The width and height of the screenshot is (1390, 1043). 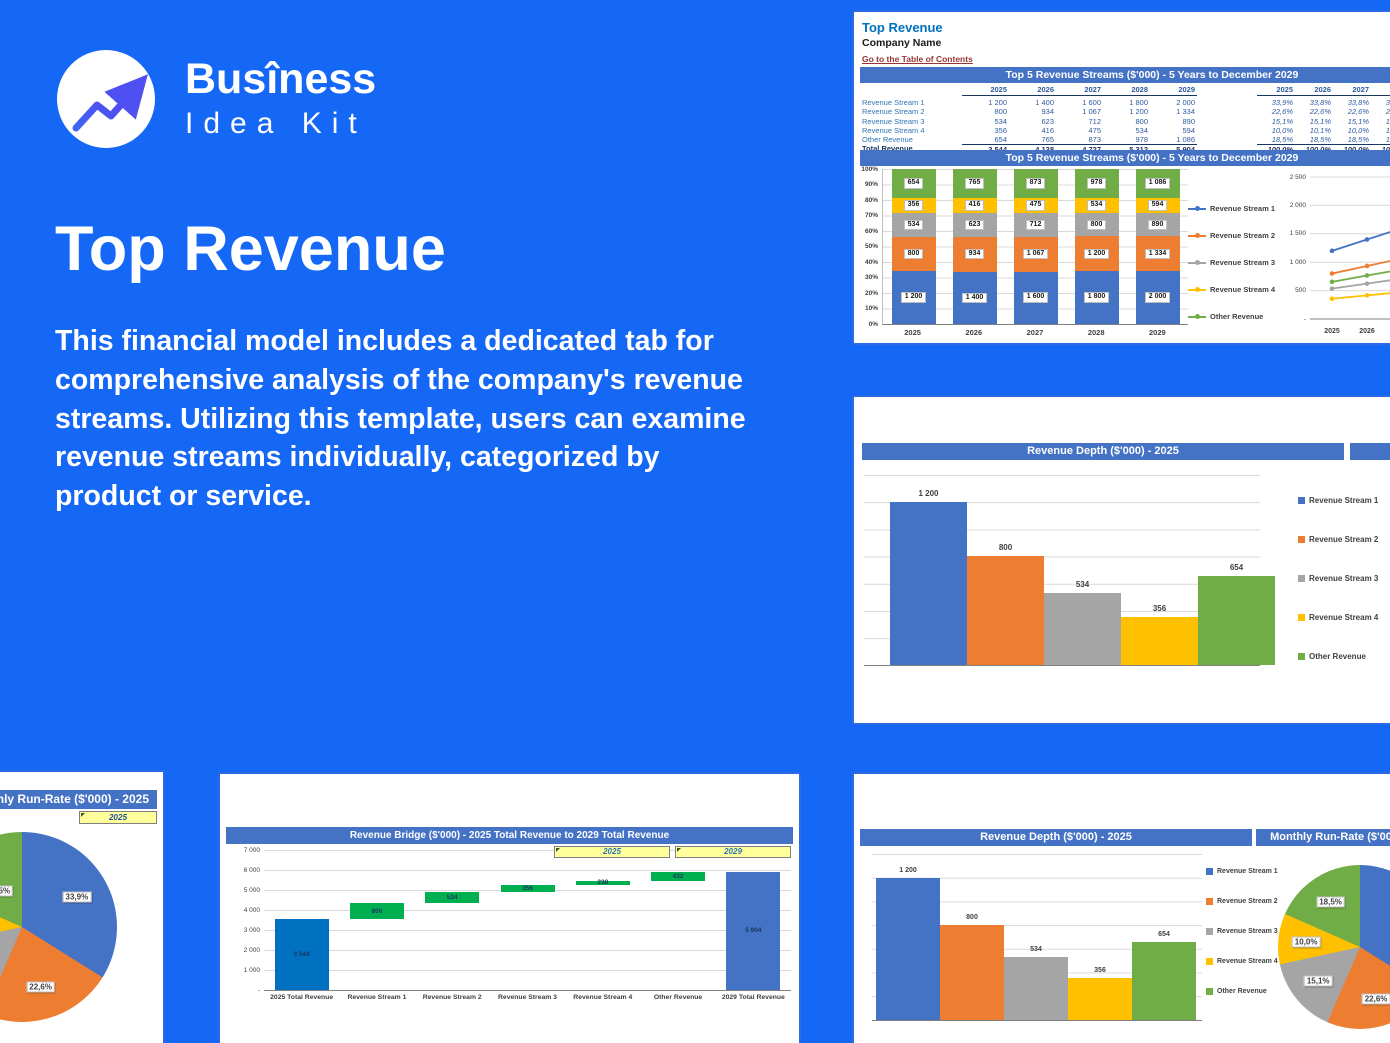 What do you see at coordinates (1188, 130) in the screenshot?
I see `table-cell: 594` at bounding box center [1188, 130].